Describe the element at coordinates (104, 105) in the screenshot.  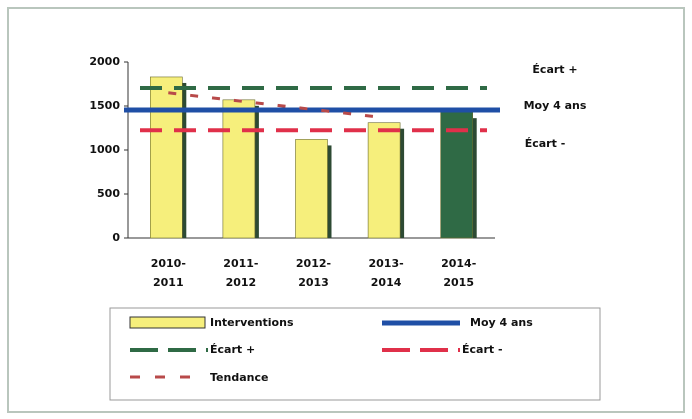
I see `y-tick-label: 1500` at that location.